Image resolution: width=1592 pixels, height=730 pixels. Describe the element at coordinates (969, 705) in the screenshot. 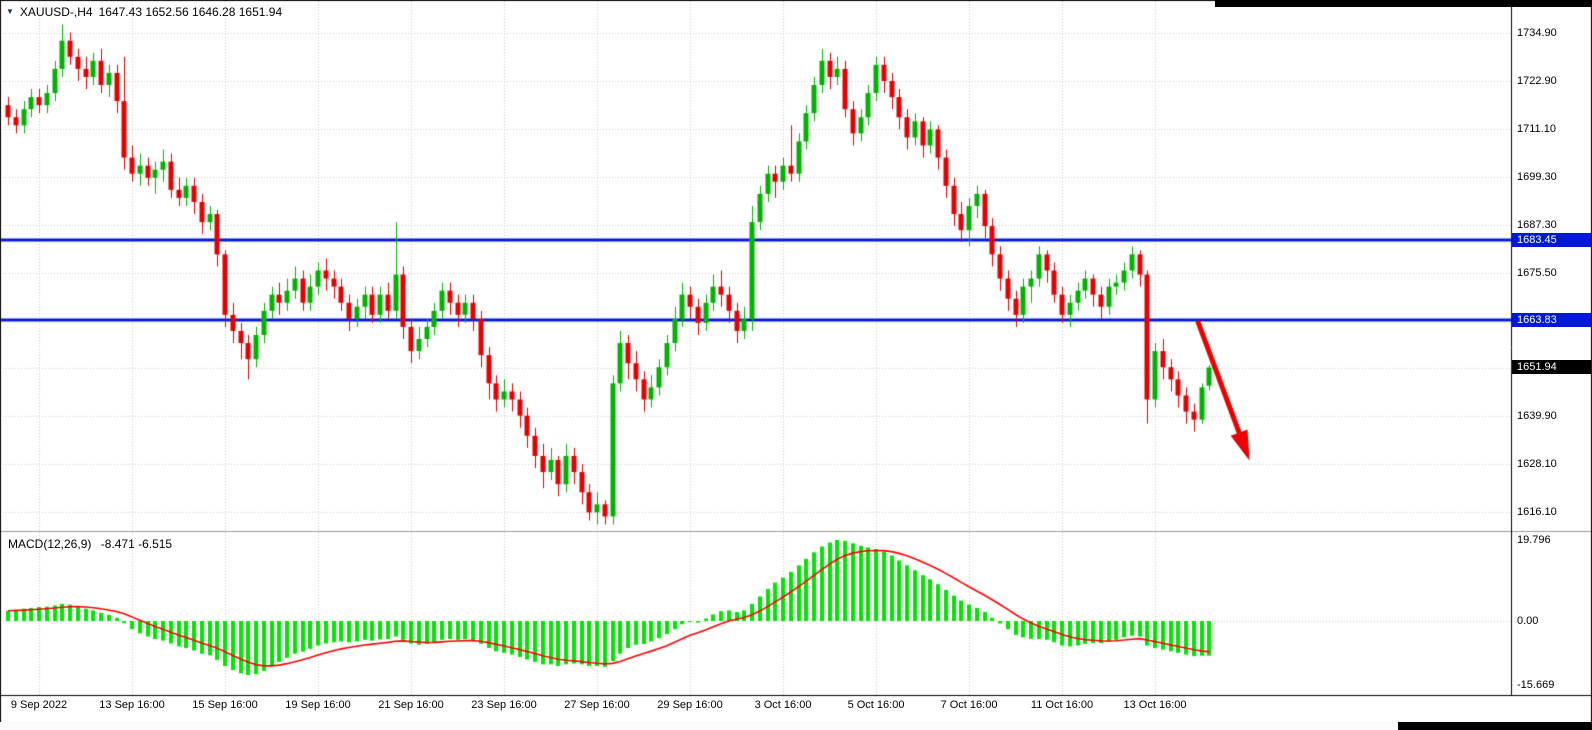

I see `date-scale-label: 7 Oct 16:00` at that location.